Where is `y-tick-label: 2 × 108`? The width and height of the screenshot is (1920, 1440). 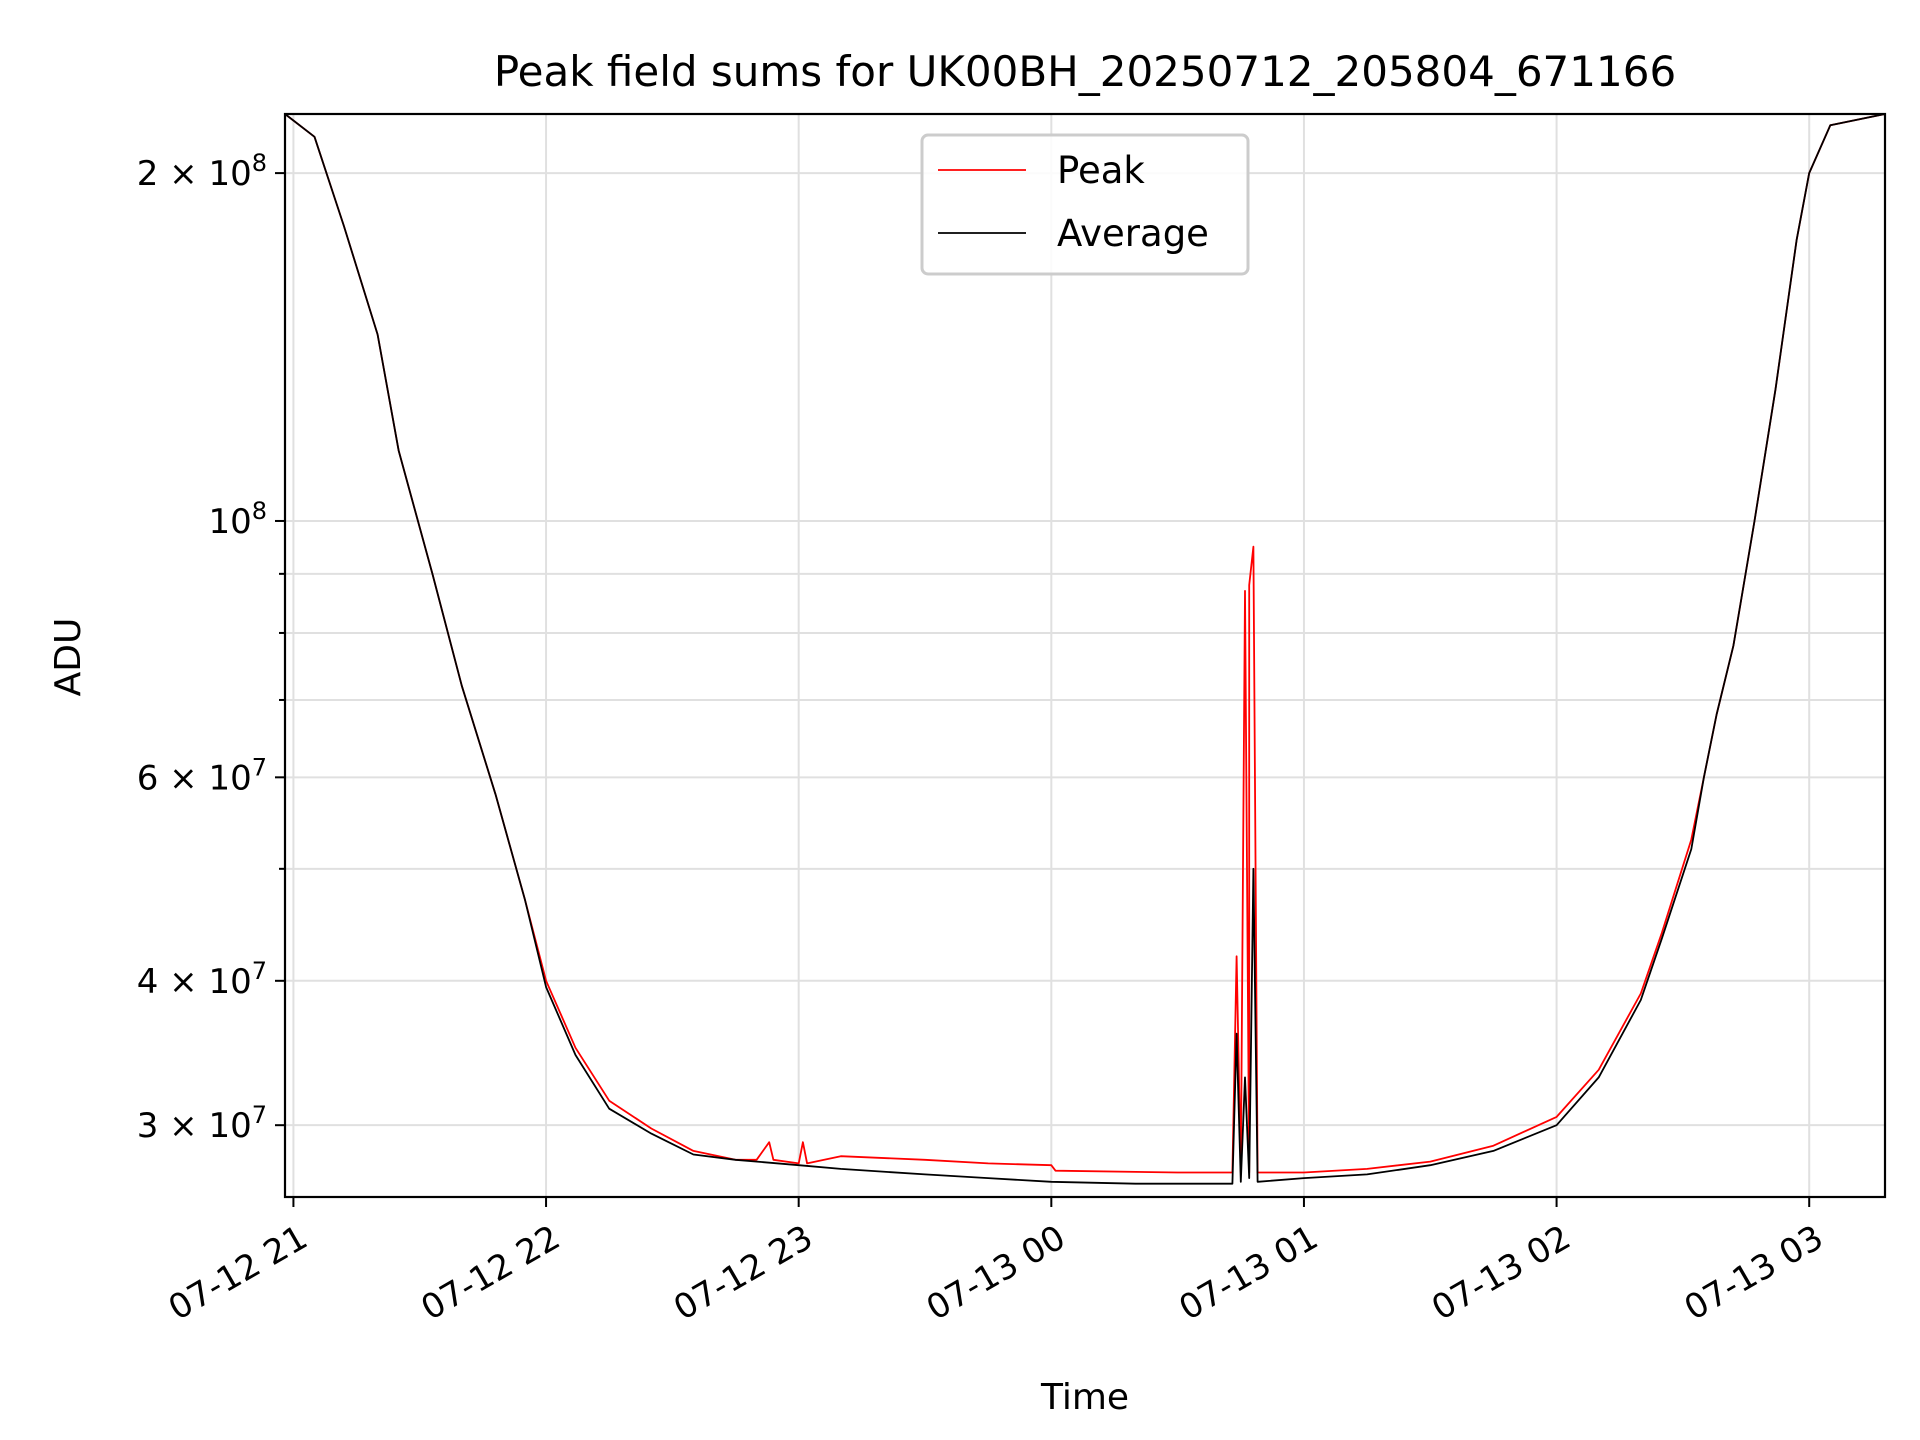
y-tick-label: 2 × 108 is located at coordinates (202, 171).